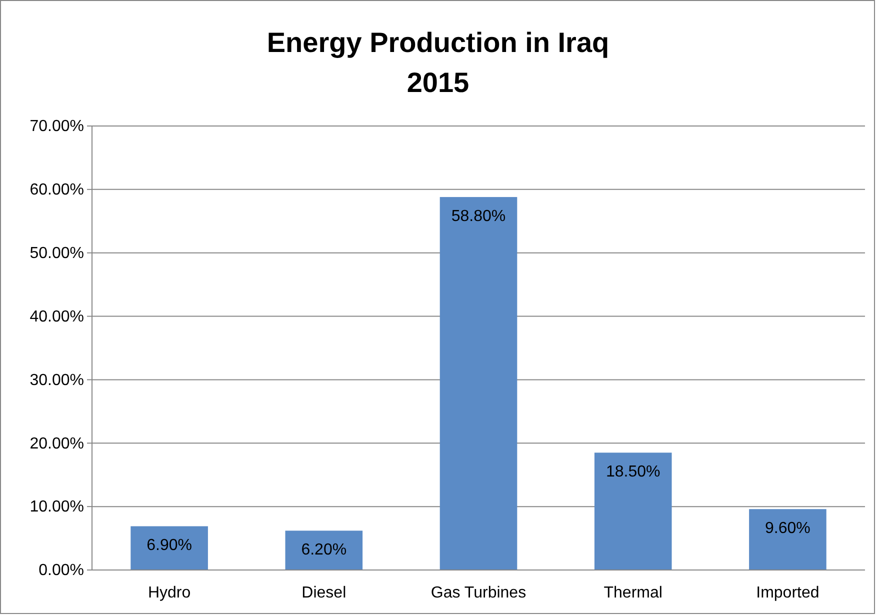 This screenshot has height=615, width=876. I want to click on y-tick-label: 40.00%, so click(57, 317).